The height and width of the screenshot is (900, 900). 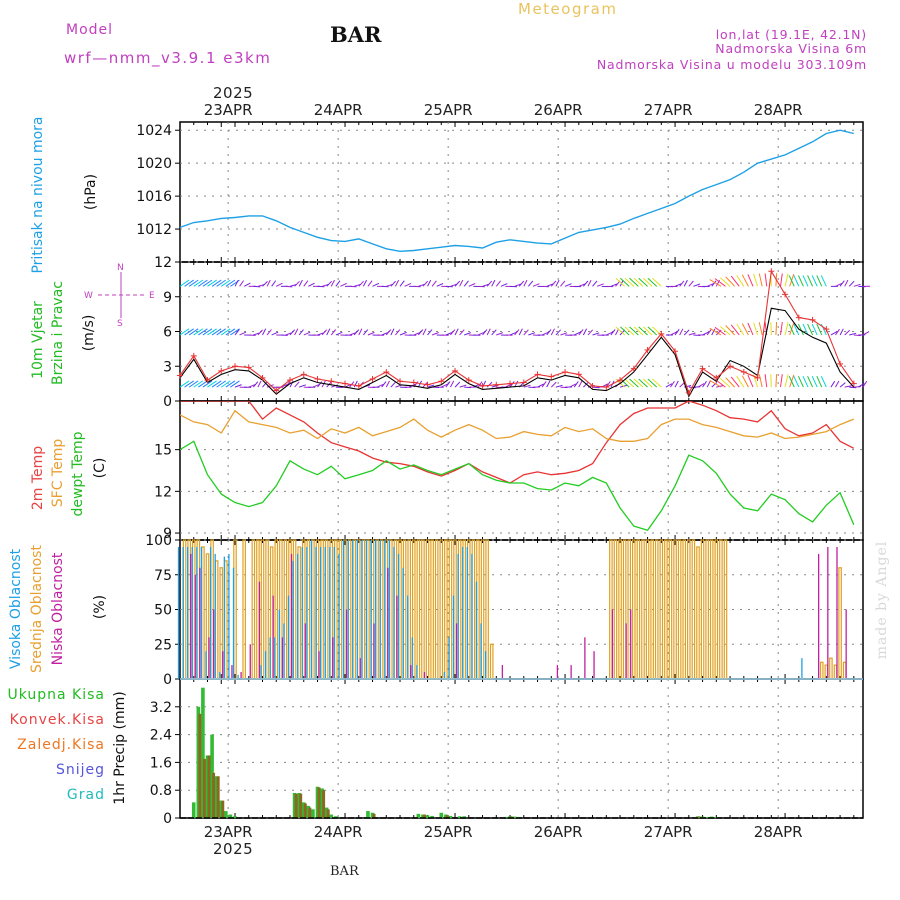 I want to click on cloud-unit: (%), so click(x=100, y=607).